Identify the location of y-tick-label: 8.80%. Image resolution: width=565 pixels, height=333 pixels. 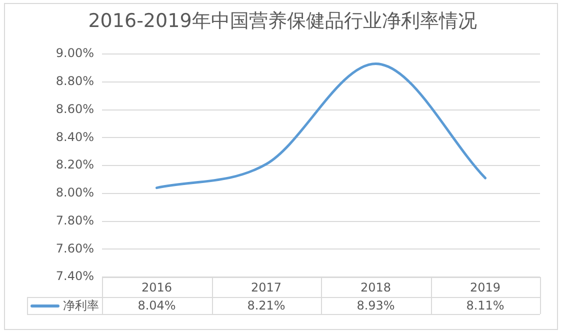
(75, 81).